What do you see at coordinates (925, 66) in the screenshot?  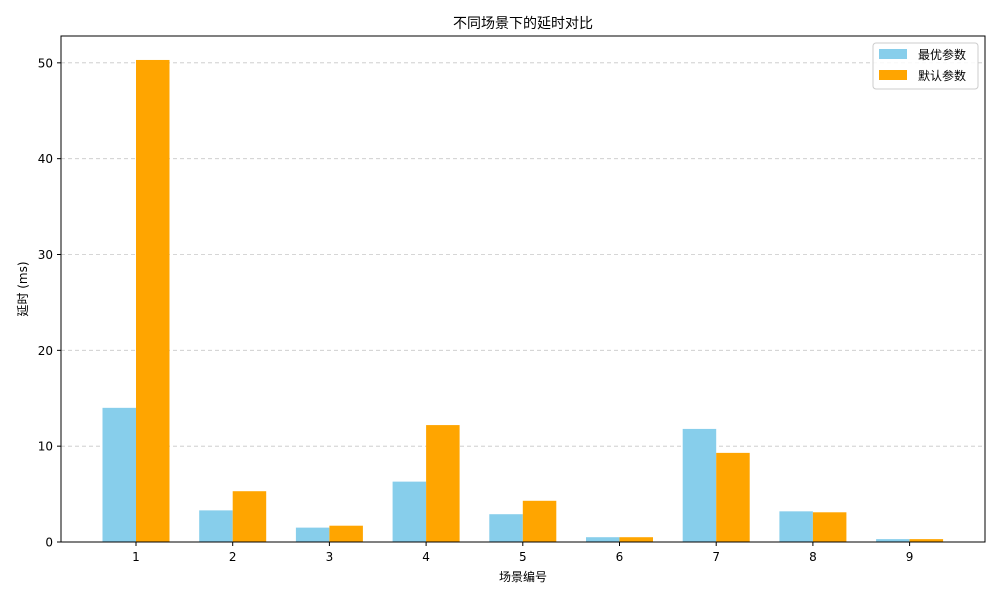 I see `legend: 最优参数 默认参数` at bounding box center [925, 66].